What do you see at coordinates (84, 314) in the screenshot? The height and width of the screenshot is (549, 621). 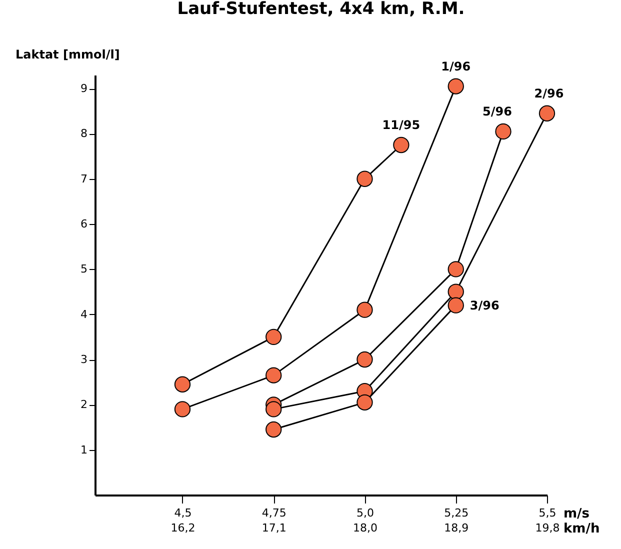 I see `y-tick-label: 4` at bounding box center [84, 314].